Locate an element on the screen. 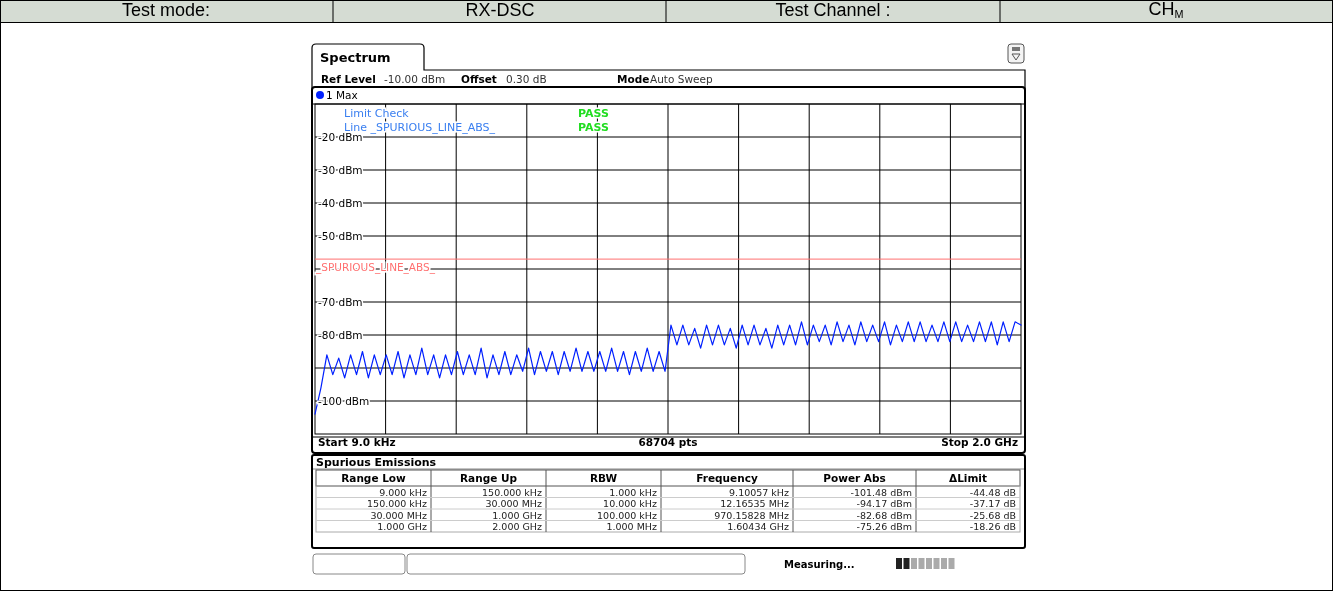 The image size is (1333, 595). text: Start 9.0 kHz is located at coordinates (357, 442).